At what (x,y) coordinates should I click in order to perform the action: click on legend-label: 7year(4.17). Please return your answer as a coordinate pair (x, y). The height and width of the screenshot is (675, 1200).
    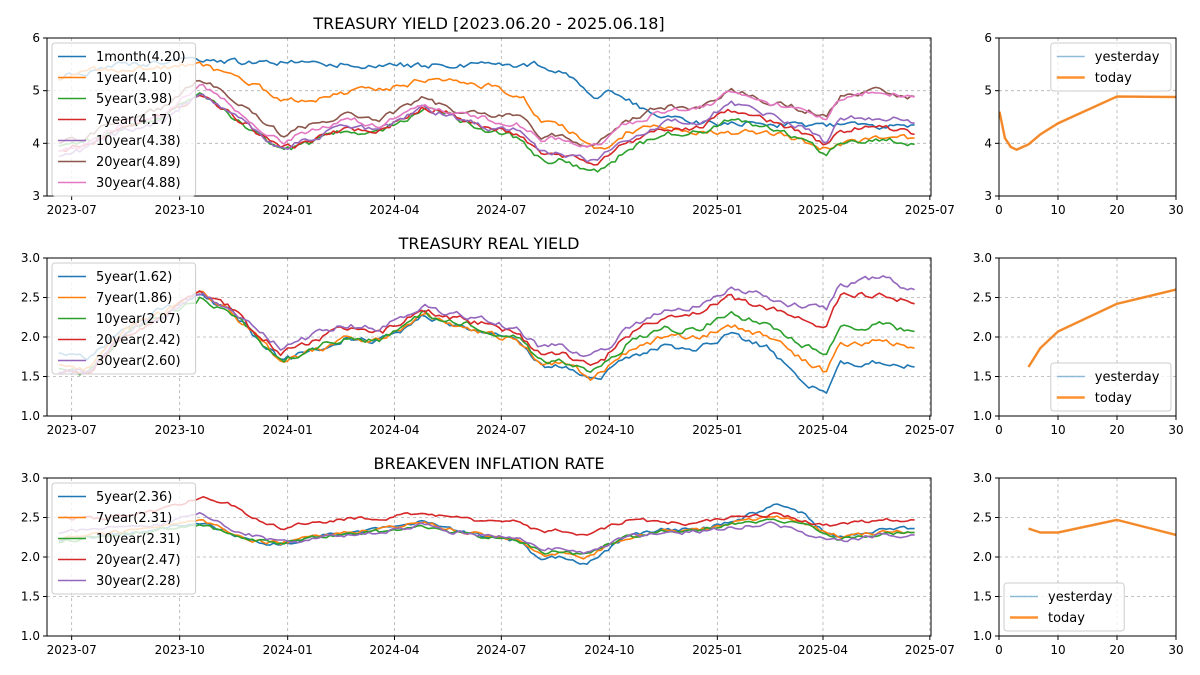
    Looking at the image, I should click on (134, 120).